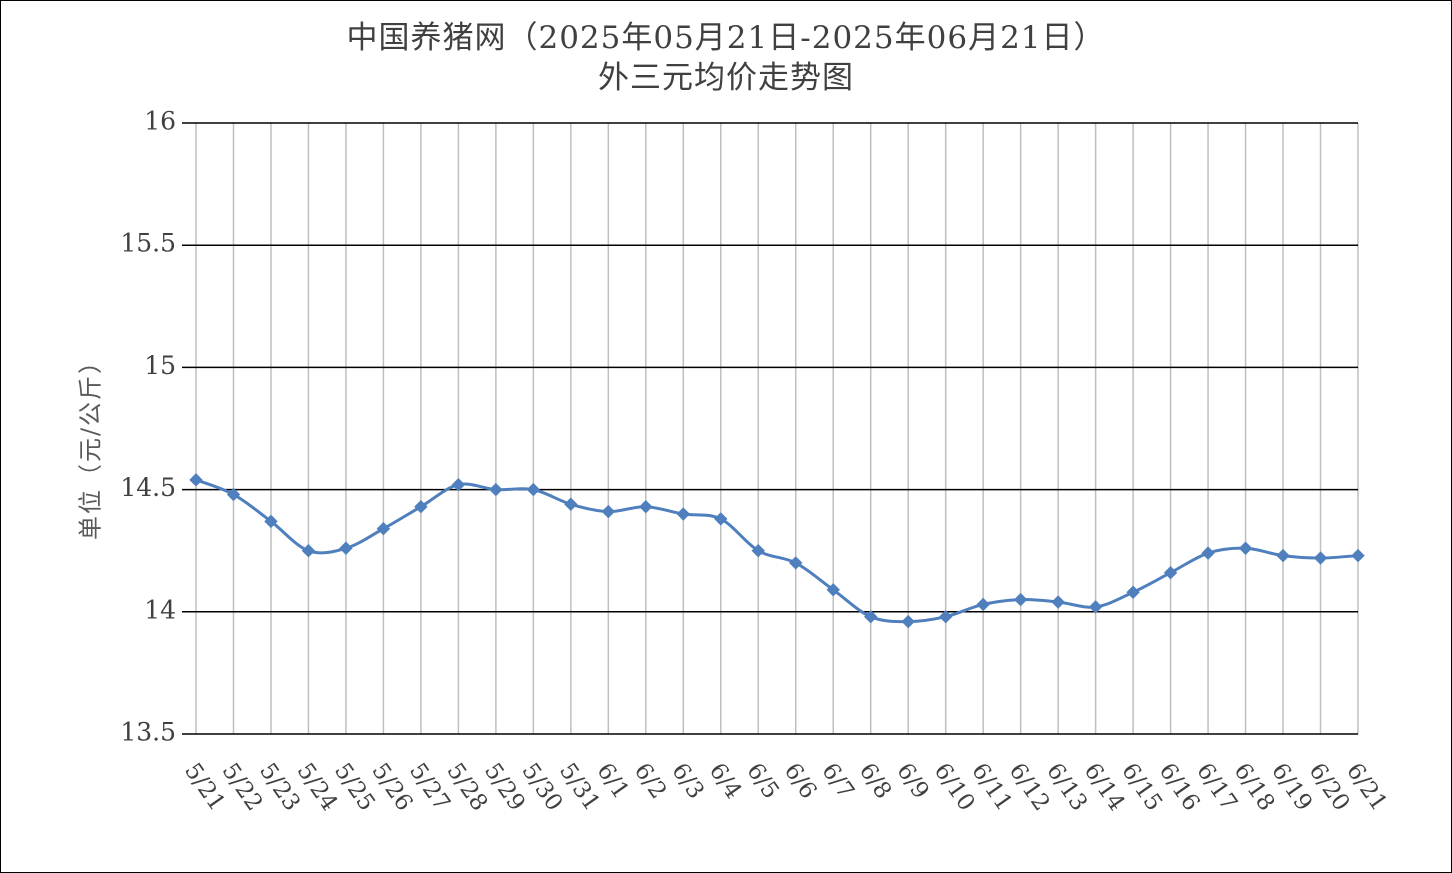  What do you see at coordinates (762, 781) in the screenshot?
I see `x-tick-label: 6/5` at bounding box center [762, 781].